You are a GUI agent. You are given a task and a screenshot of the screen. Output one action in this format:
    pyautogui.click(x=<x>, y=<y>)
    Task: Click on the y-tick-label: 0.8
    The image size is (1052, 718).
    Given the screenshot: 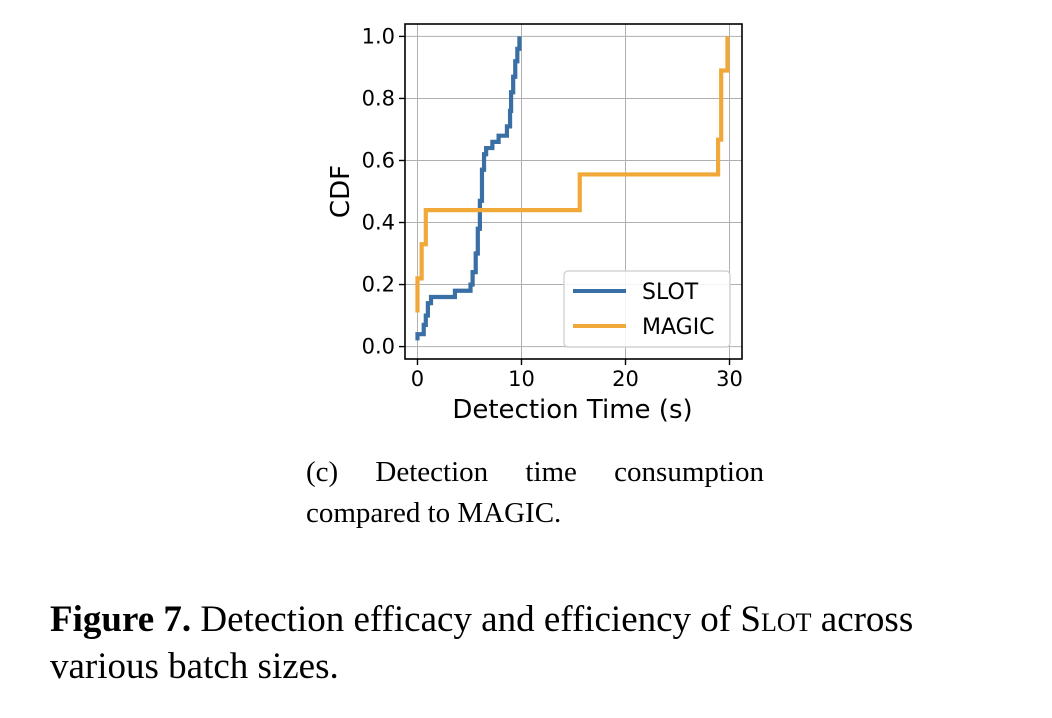 What is the action you would take?
    pyautogui.click(x=378, y=98)
    